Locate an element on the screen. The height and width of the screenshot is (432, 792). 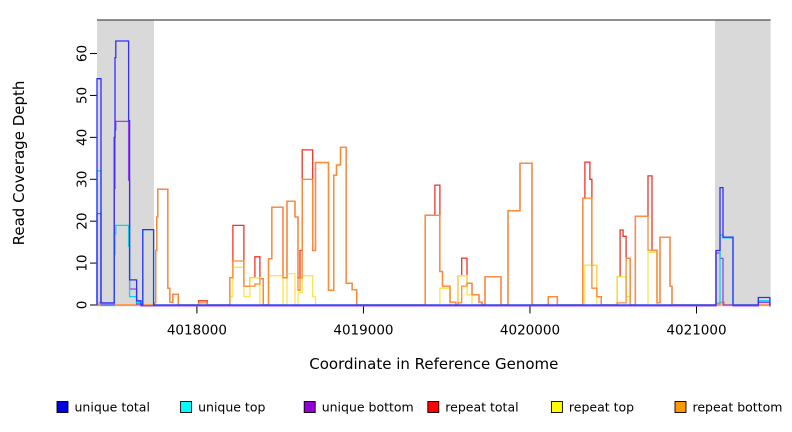
x-tick-label: 4021000 is located at coordinates (696, 331).